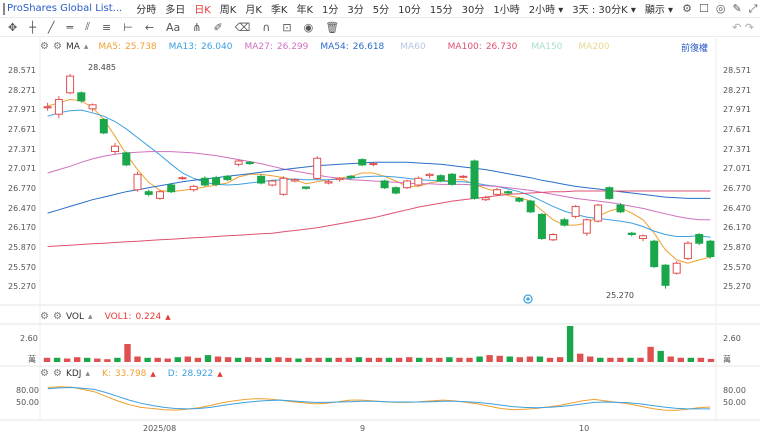 The height and width of the screenshot is (442, 760). I want to click on lock-icon: ⊡, so click(287, 27).